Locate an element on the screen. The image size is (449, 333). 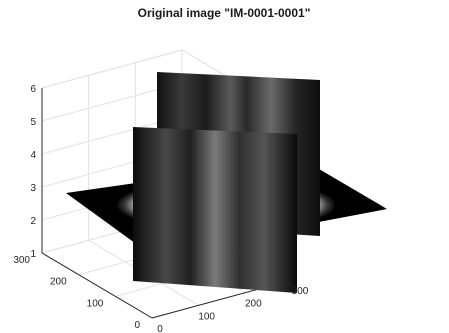
y-tick-label: 0 is located at coordinates (137, 325).